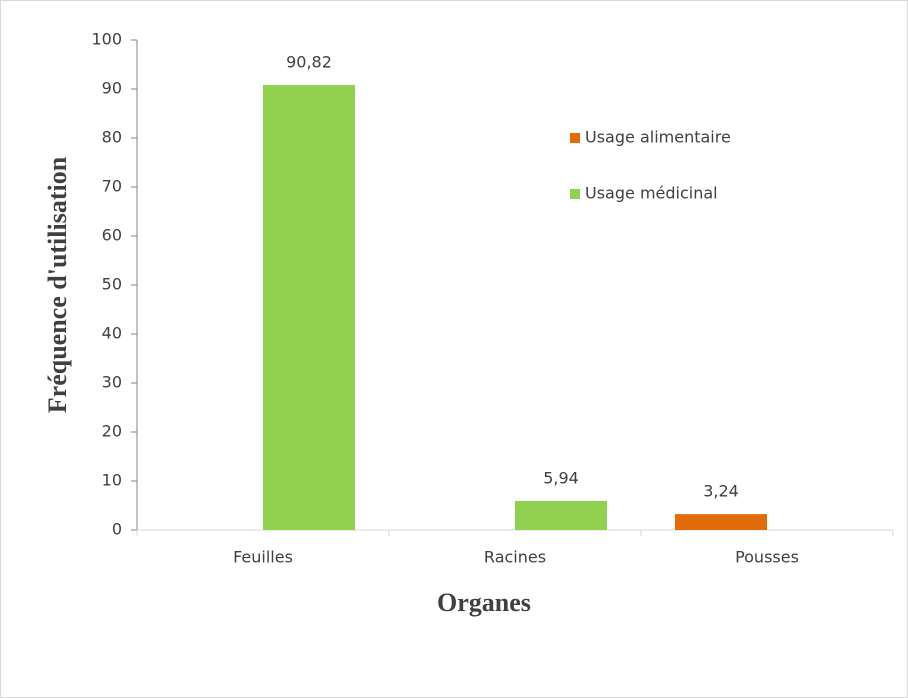  I want to click on y-tick-label: 50, so click(112, 284).